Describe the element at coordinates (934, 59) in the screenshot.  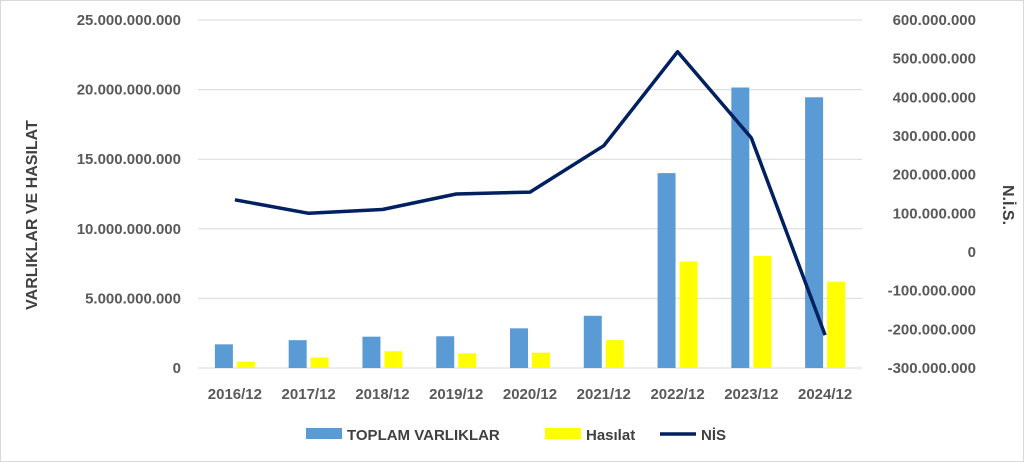
I see `right-tick-label: 500.000.000` at that location.